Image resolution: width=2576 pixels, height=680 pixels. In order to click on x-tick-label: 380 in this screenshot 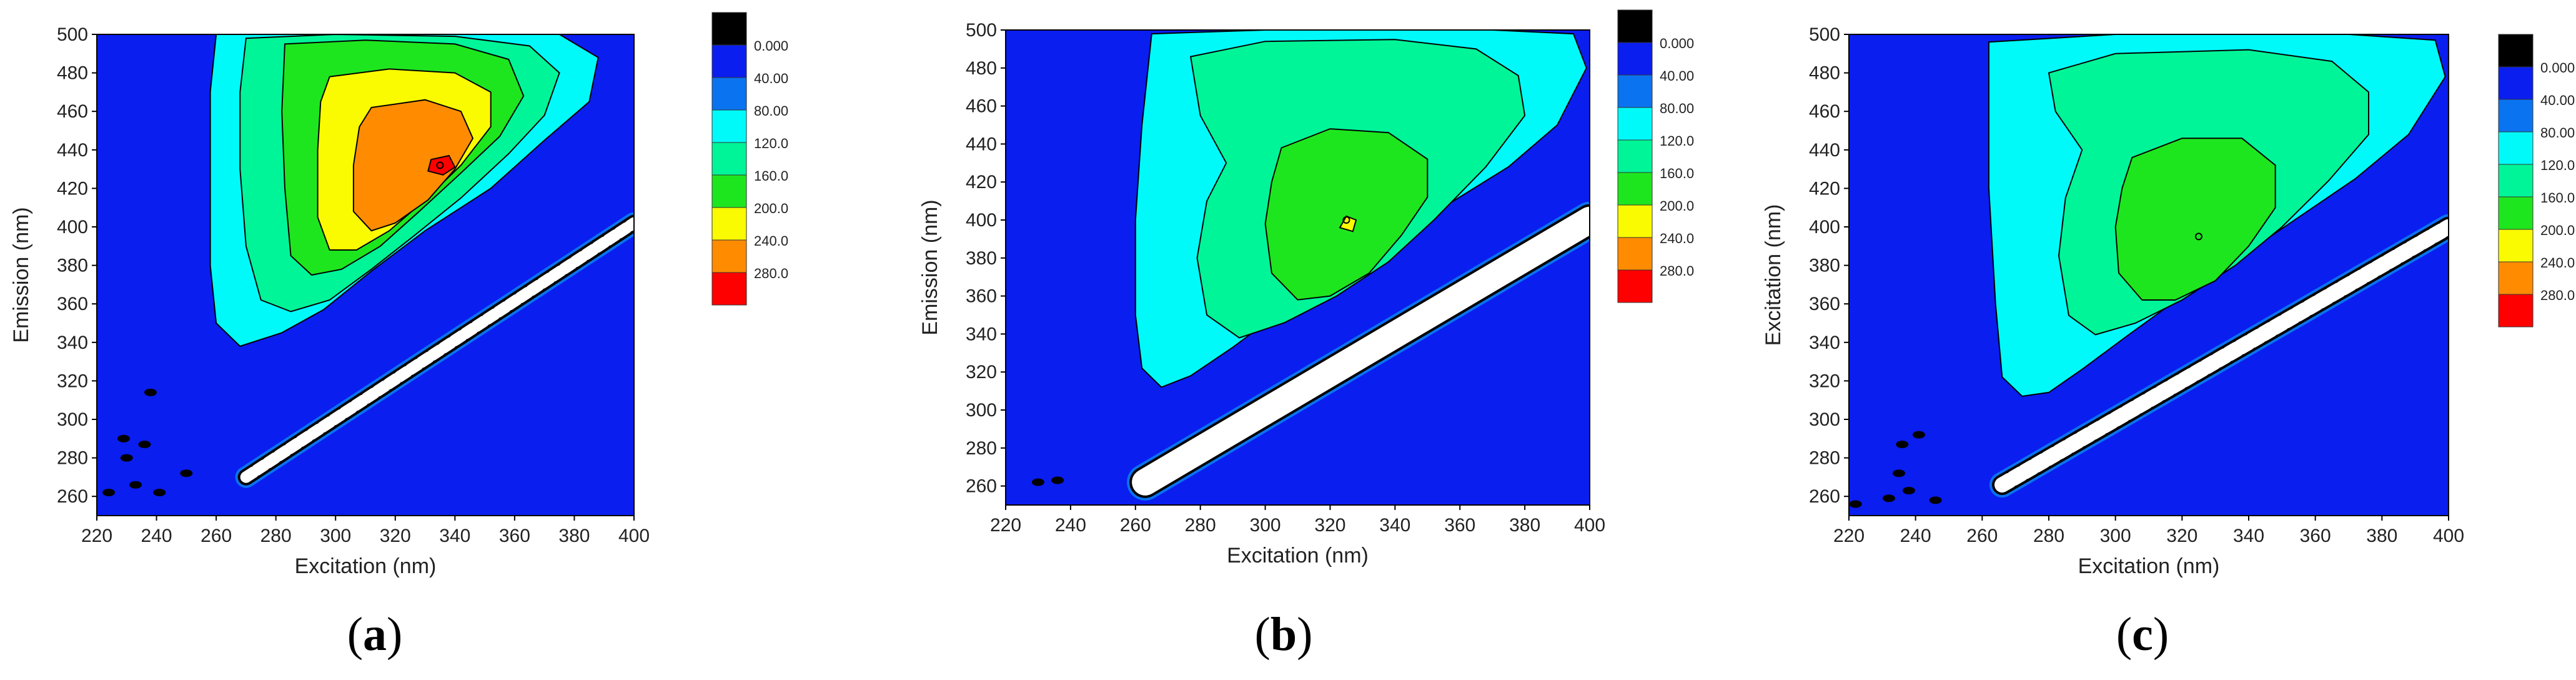, I will do `click(1524, 525)`.